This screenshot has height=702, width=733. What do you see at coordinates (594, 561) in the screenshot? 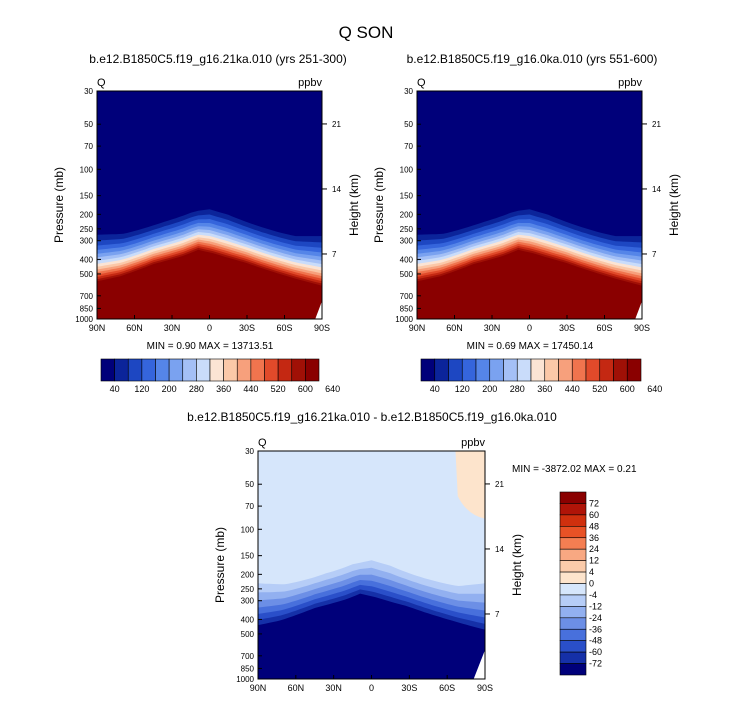
I see `colorbar-label: 12` at bounding box center [594, 561].